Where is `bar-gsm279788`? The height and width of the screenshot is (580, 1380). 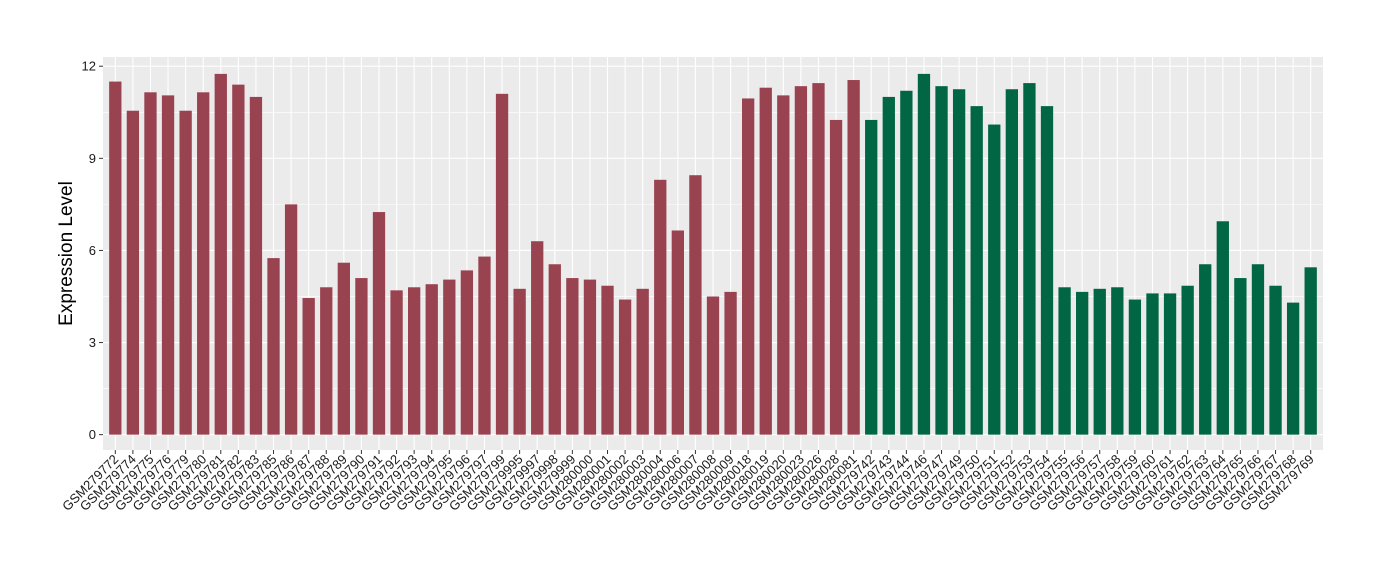 bar-gsm279788 is located at coordinates (326, 361).